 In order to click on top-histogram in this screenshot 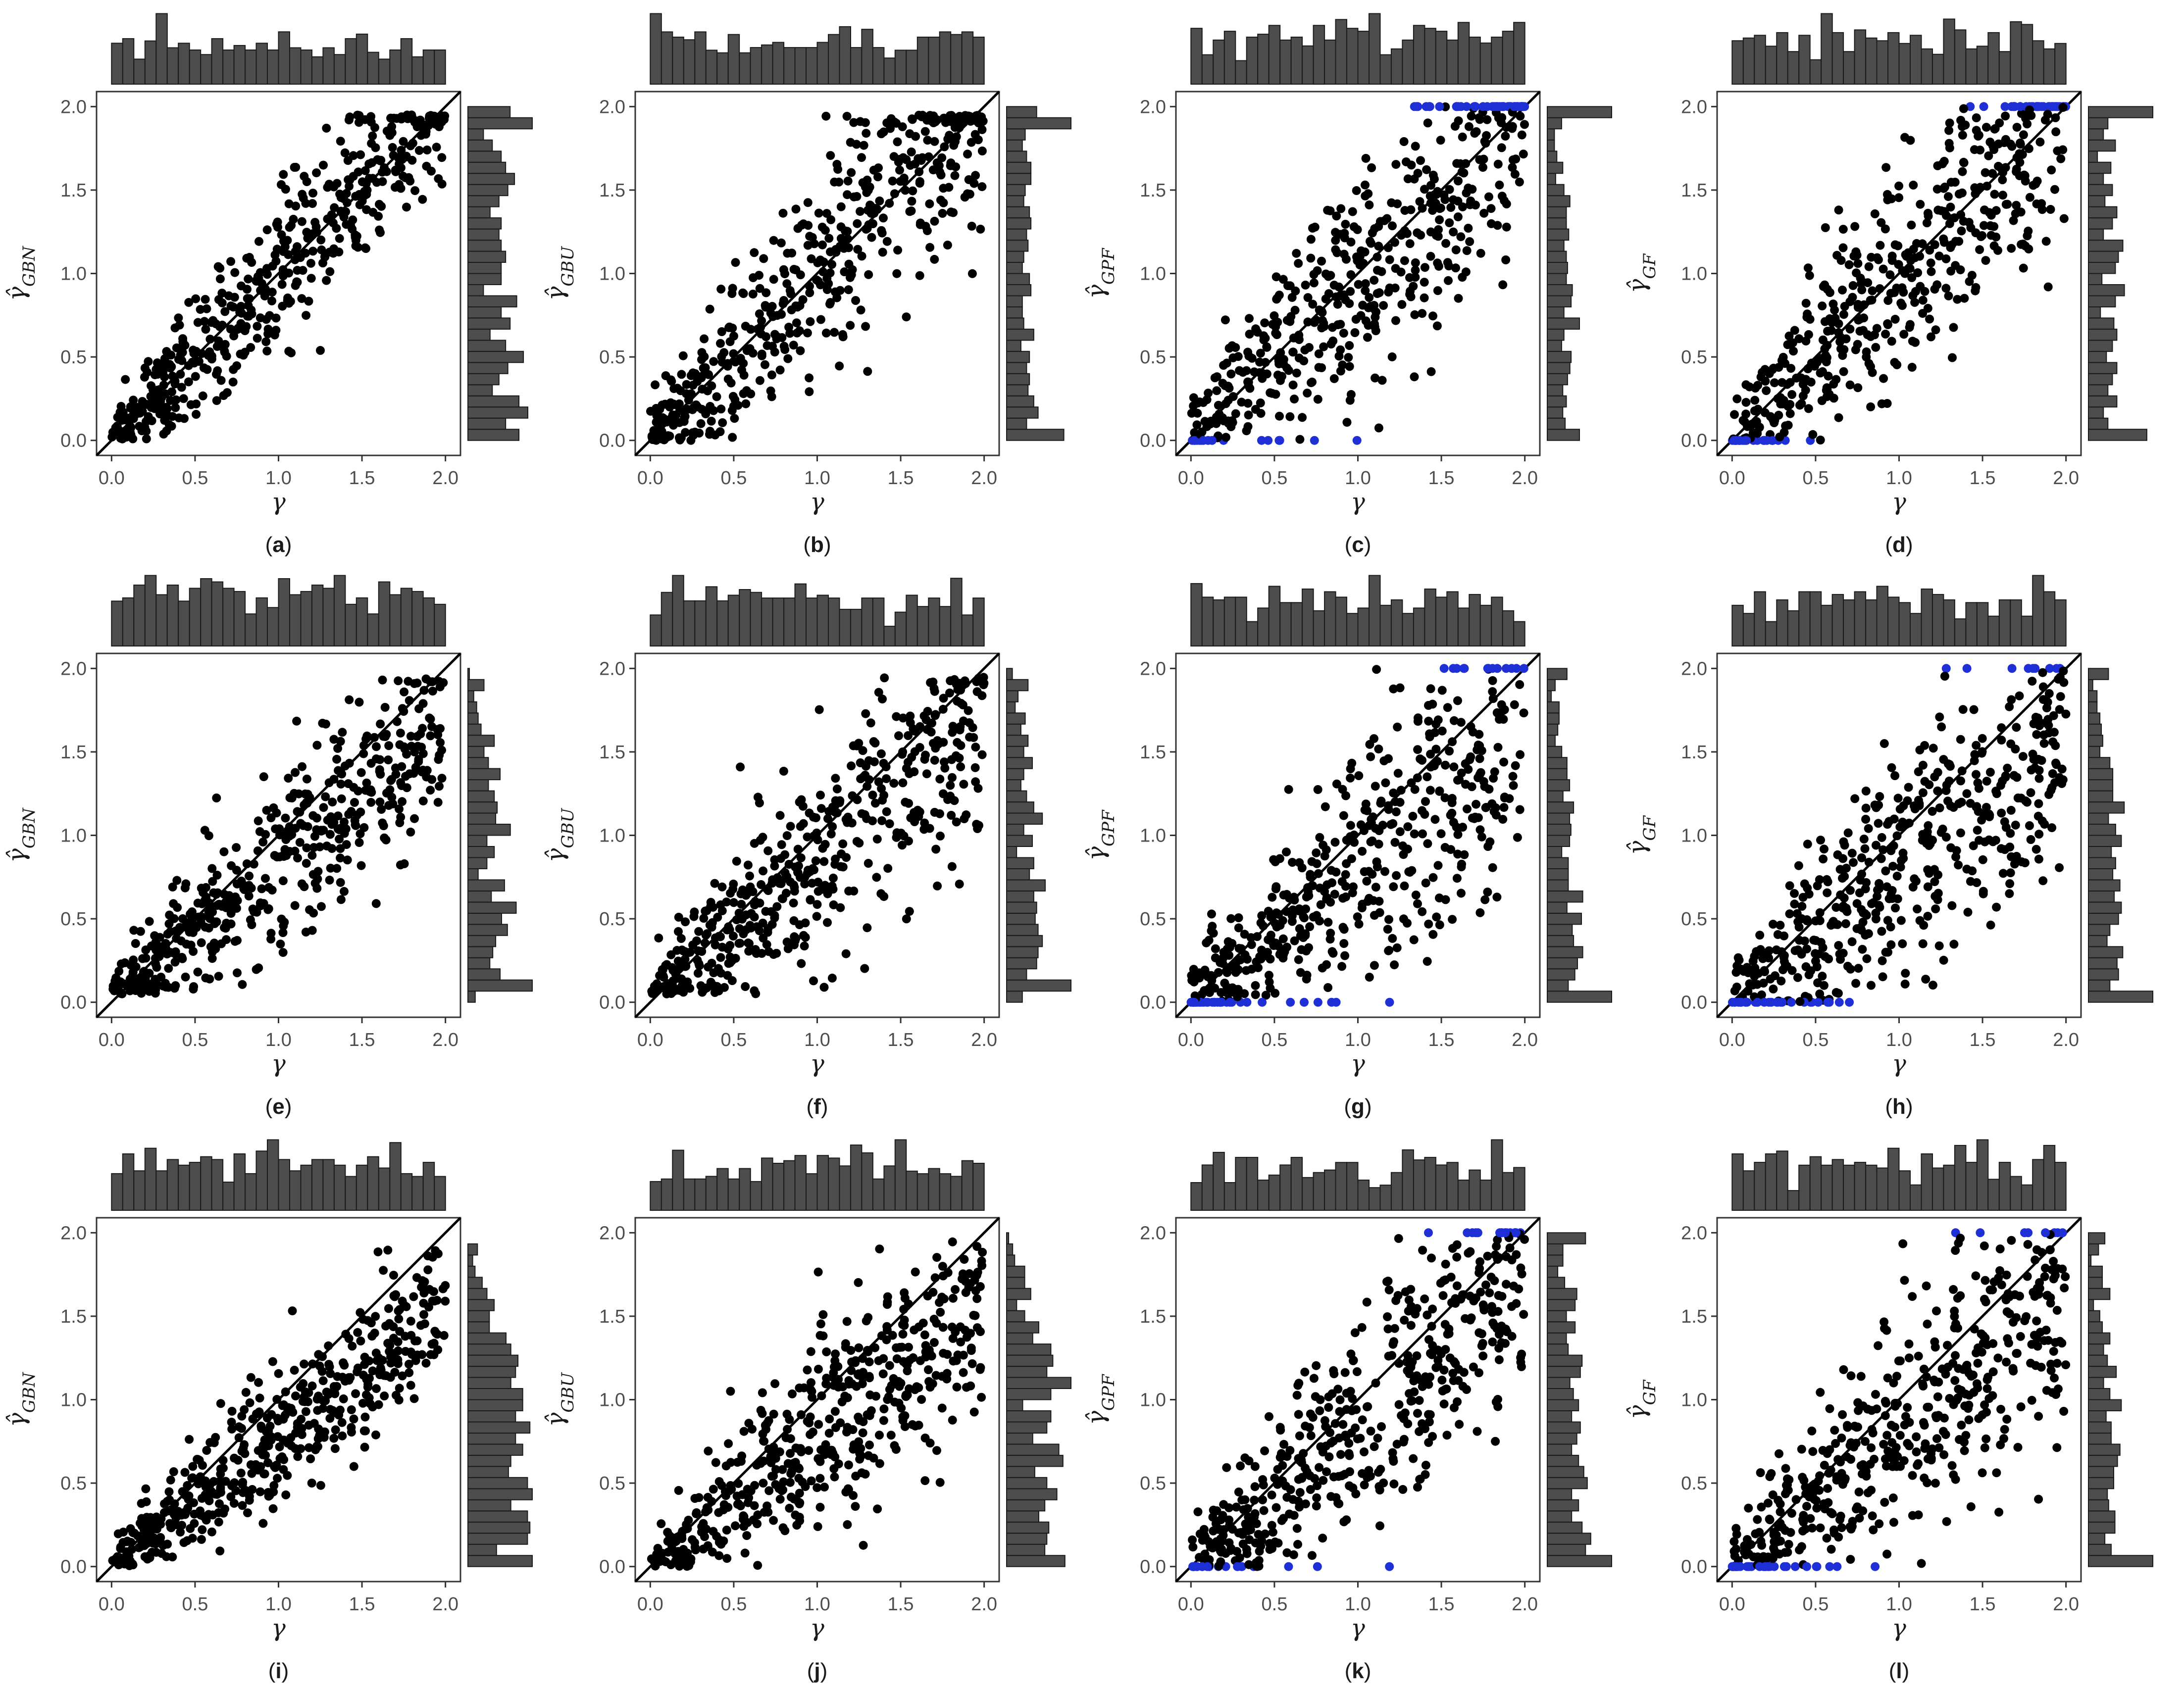, I will do `click(1357, 49)`.